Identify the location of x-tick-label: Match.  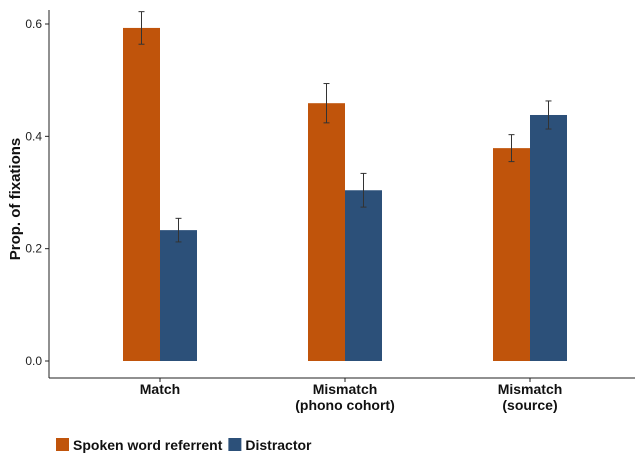
(160, 389).